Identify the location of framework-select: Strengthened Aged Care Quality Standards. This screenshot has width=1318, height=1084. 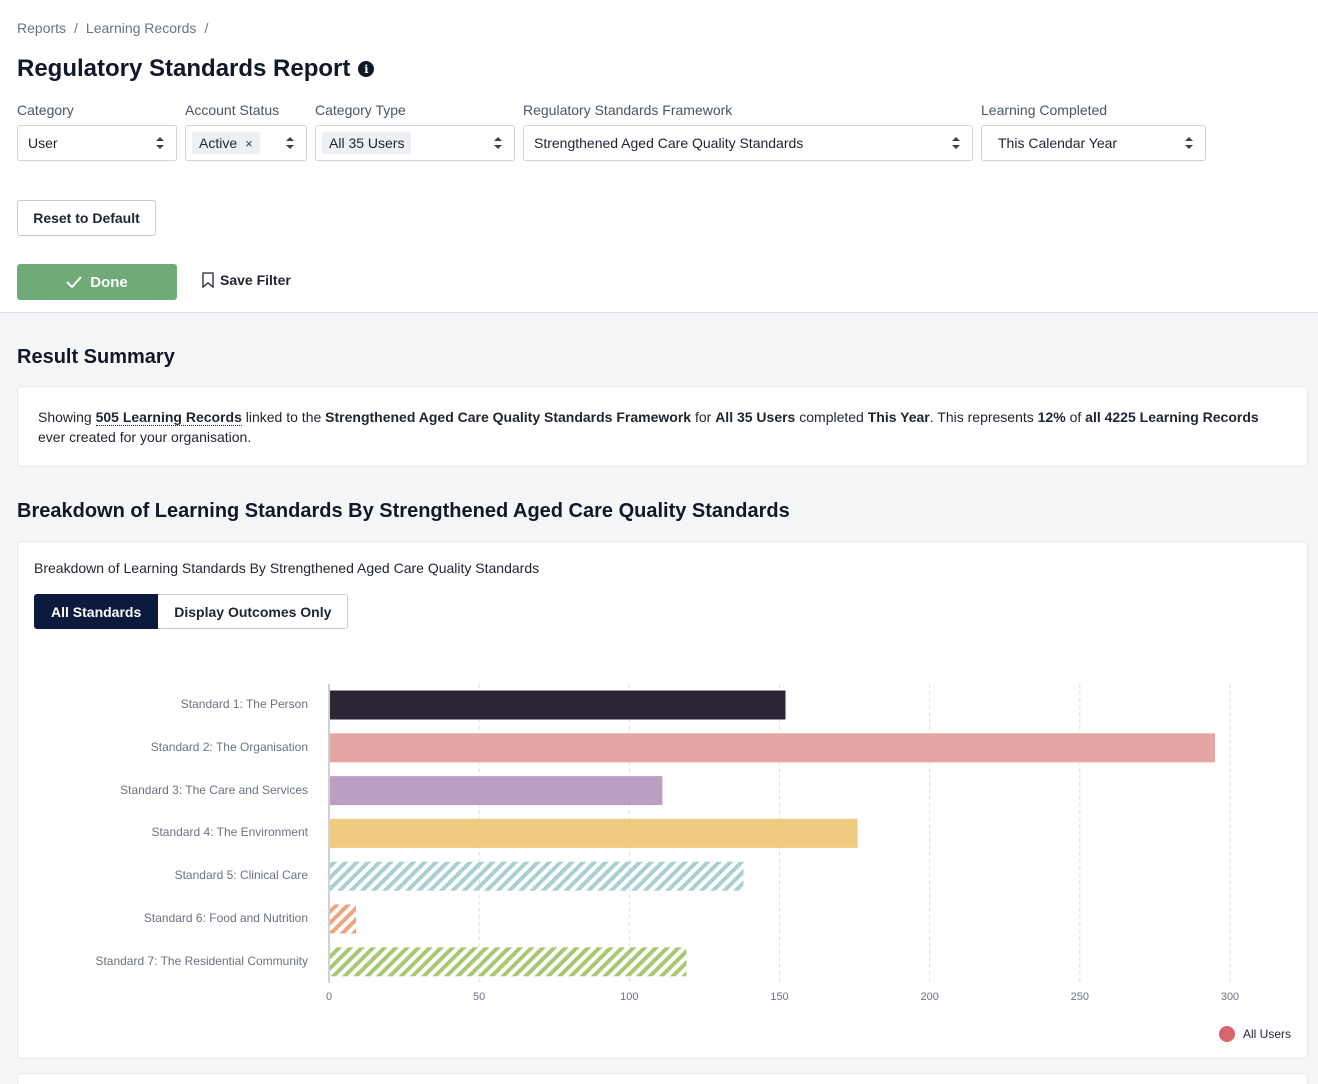
(748, 143).